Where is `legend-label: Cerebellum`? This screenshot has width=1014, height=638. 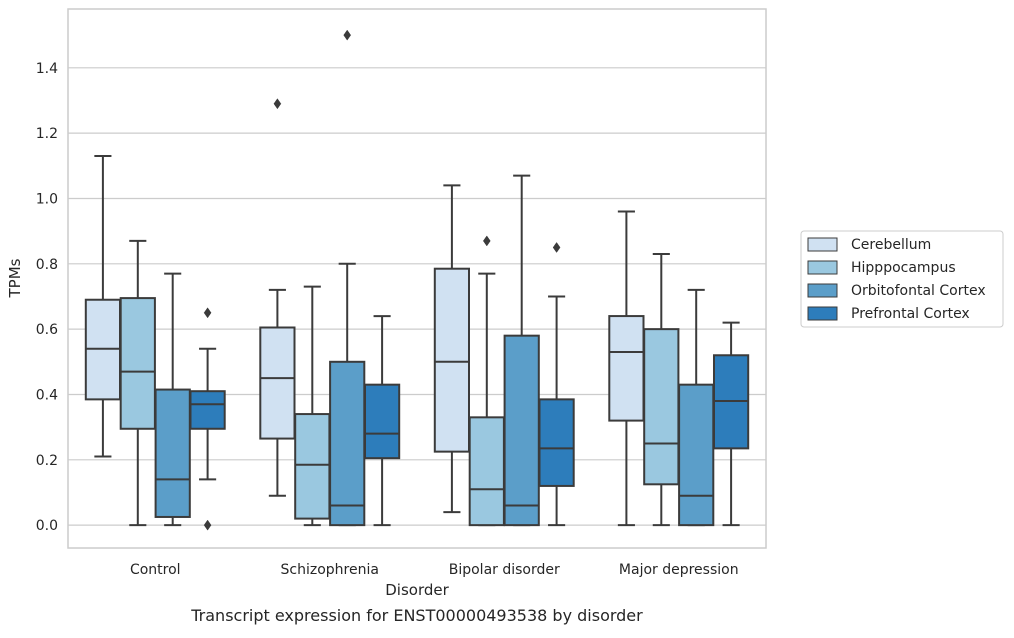 legend-label: Cerebellum is located at coordinates (891, 245).